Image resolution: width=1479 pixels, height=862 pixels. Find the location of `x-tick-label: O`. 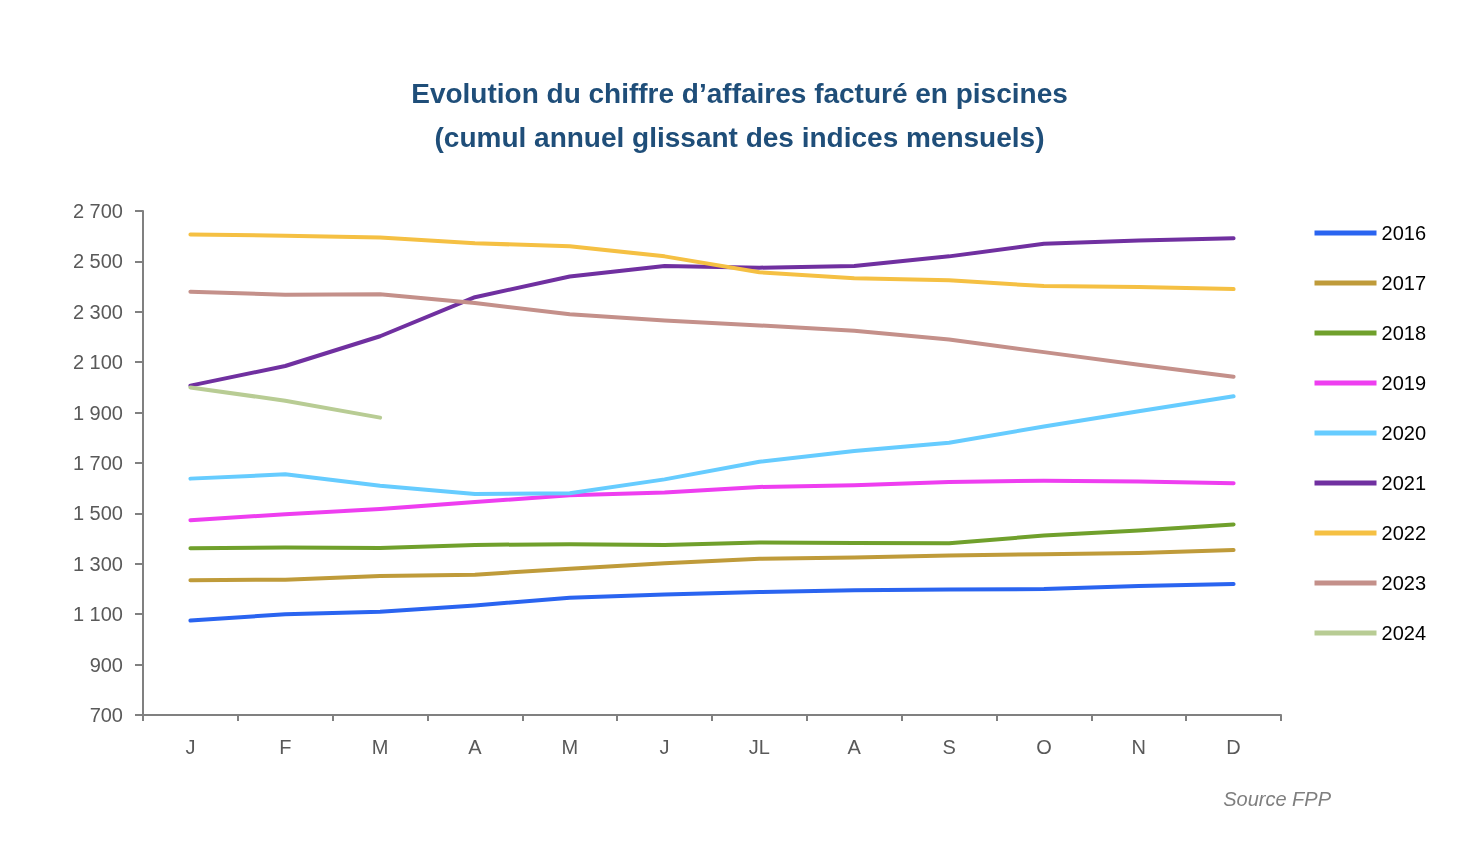

x-tick-label: O is located at coordinates (1044, 747).